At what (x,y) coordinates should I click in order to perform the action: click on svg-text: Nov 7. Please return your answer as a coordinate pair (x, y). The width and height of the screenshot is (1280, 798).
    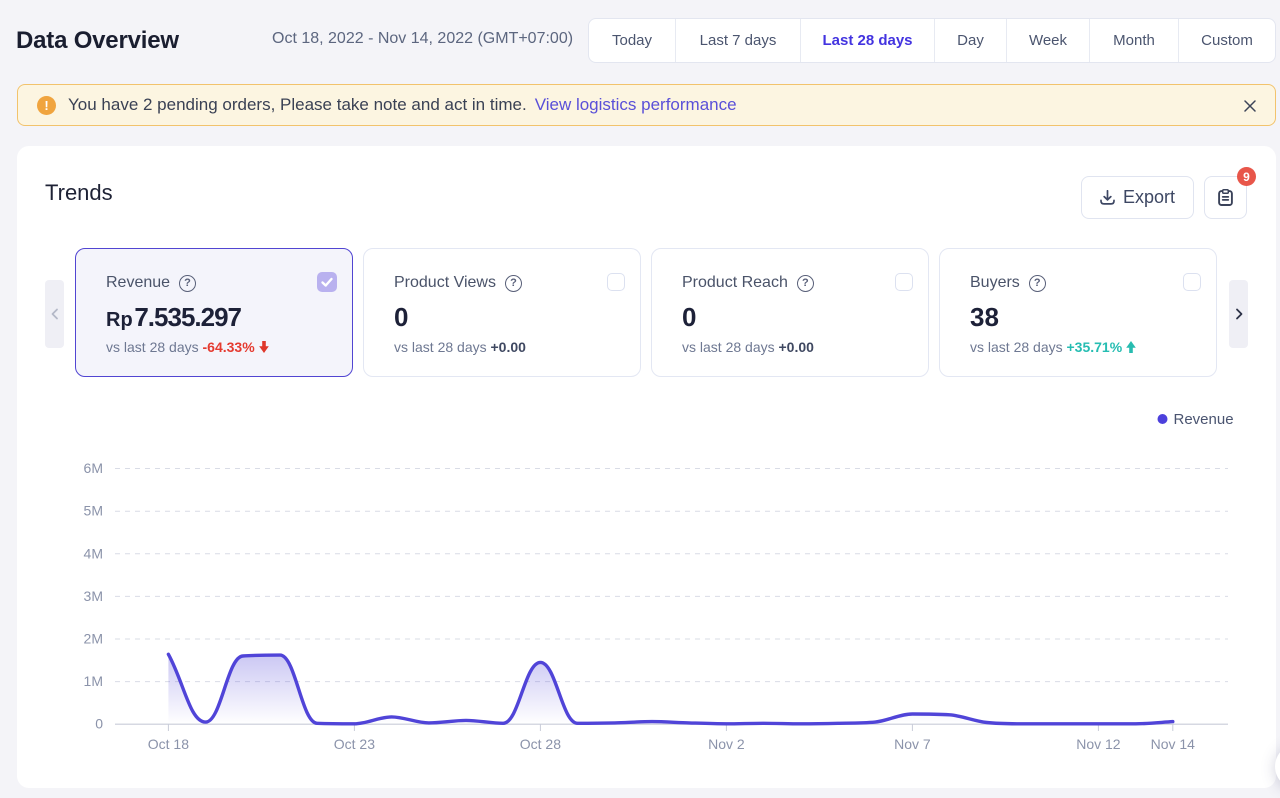
    Looking at the image, I should click on (912, 744).